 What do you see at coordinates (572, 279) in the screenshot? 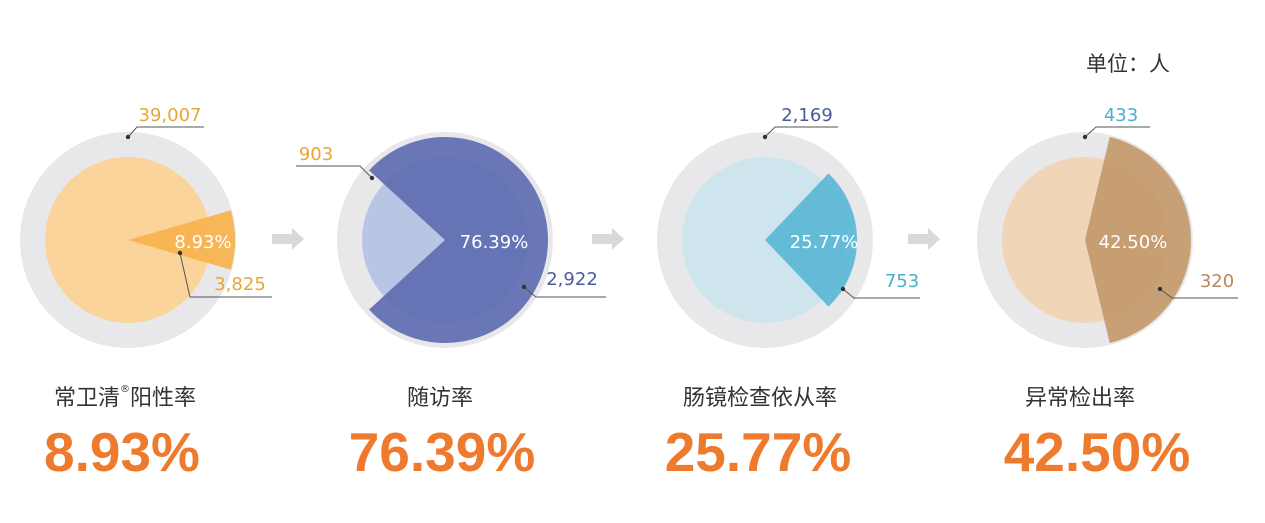
I see `pie-2-part-label: 2,922` at bounding box center [572, 279].